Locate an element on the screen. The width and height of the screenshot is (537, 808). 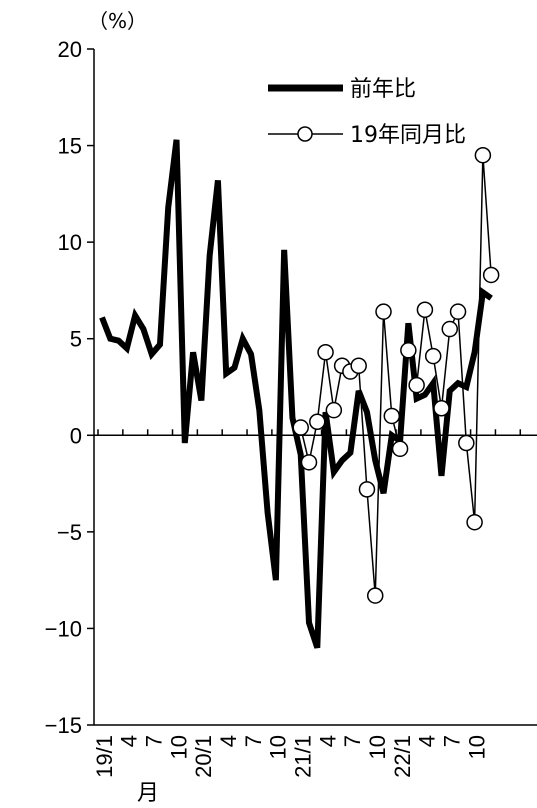
x-tick-label: 22/1 is located at coordinates (402, 756).